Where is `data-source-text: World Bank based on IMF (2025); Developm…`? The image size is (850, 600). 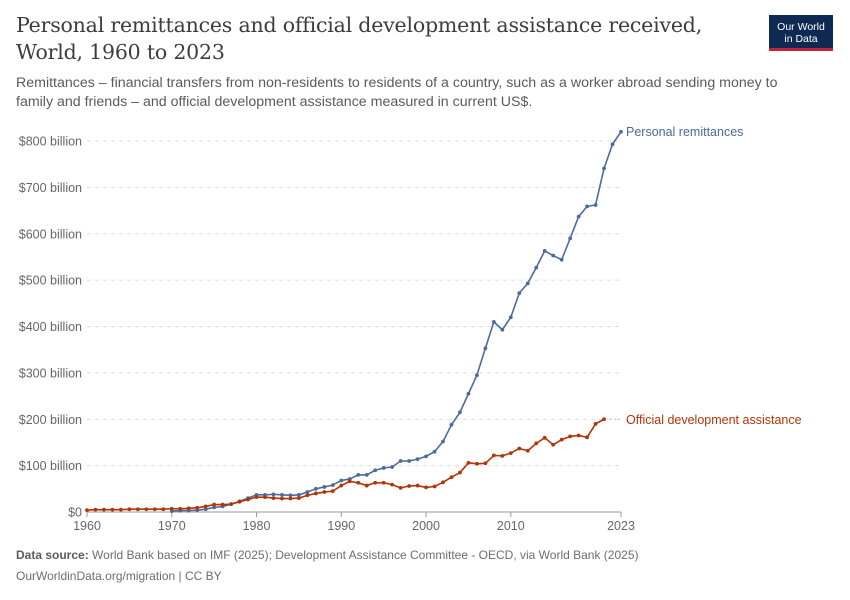 data-source-text: World Bank based on IMF (2025); Developm… is located at coordinates (365, 555).